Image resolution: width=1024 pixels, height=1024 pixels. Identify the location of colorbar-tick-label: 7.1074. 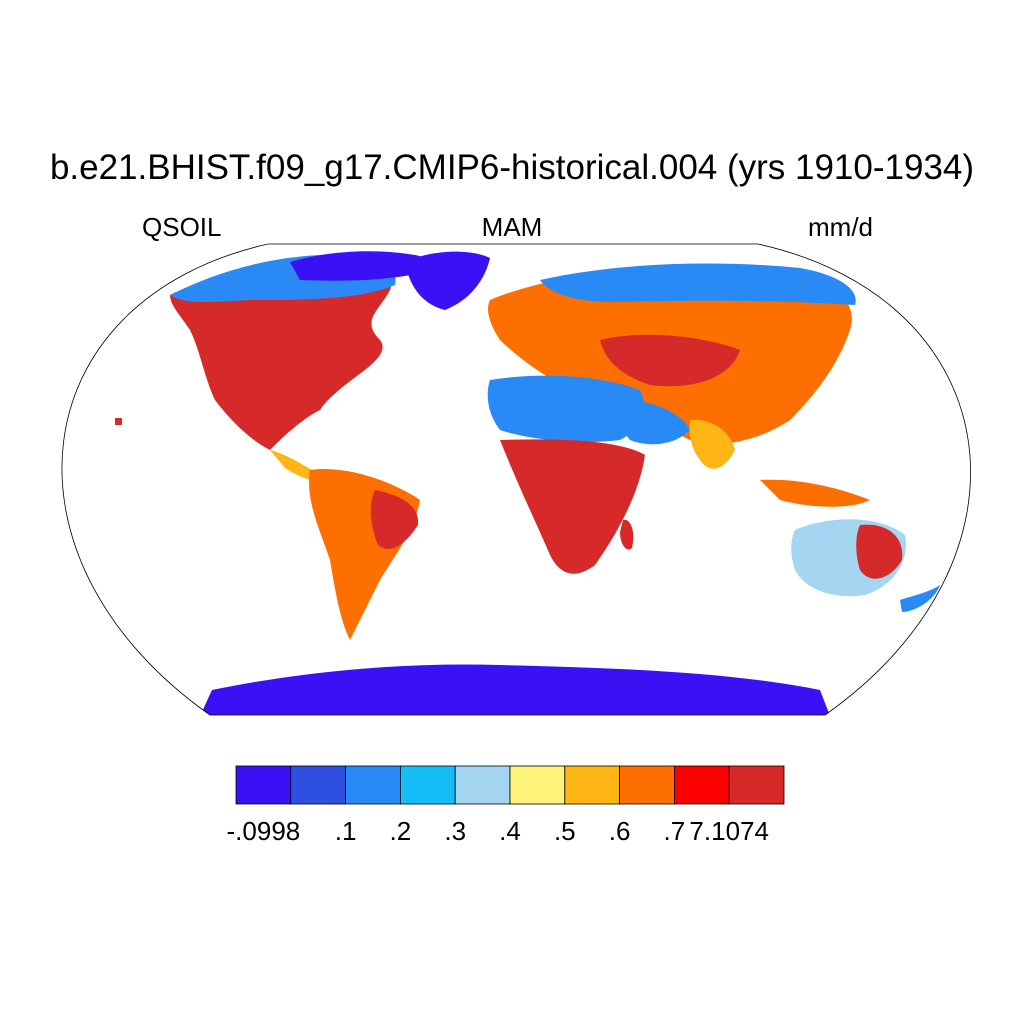
(729, 831).